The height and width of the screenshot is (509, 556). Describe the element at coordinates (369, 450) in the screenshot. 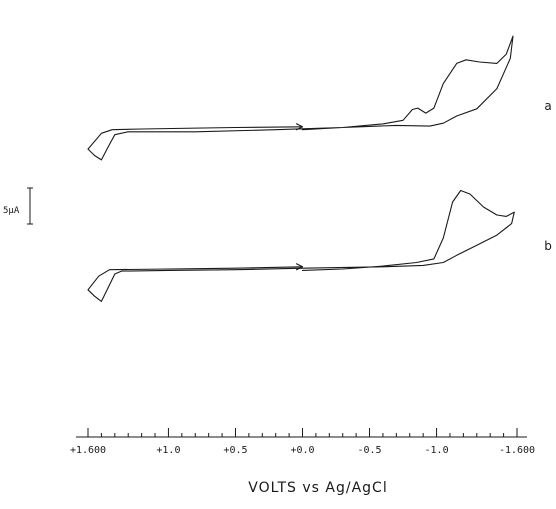

I see `tick-label: -0.5` at that location.